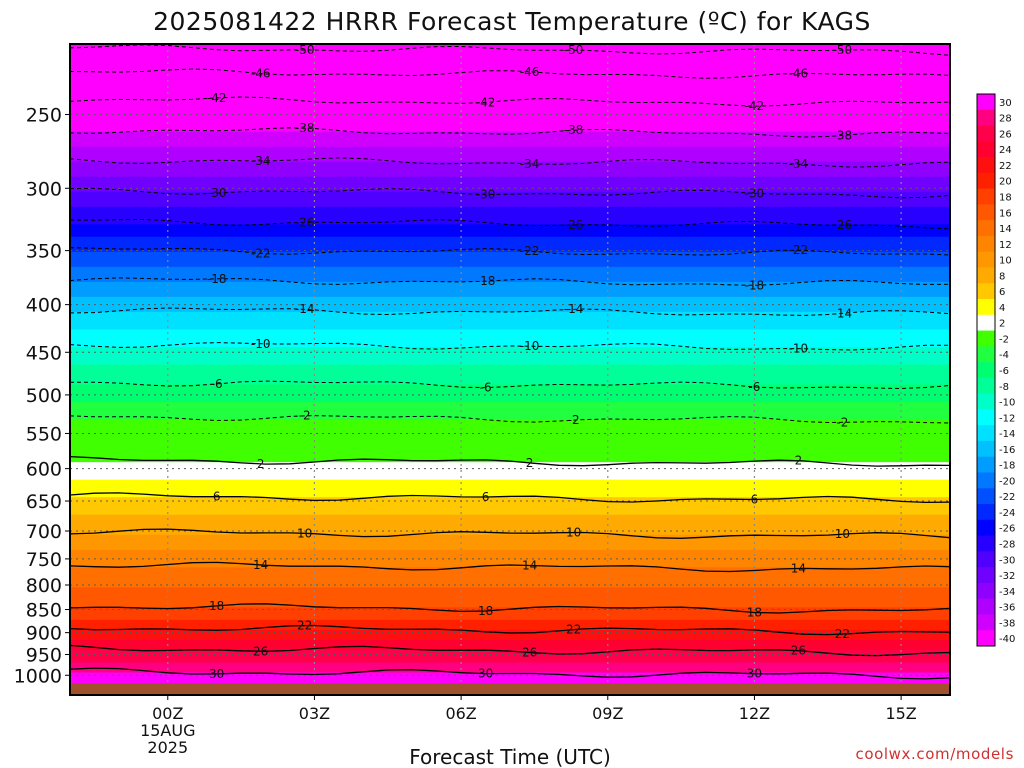  What do you see at coordinates (510, 673) in the screenshot?
I see `isotherm-line` at bounding box center [510, 673].